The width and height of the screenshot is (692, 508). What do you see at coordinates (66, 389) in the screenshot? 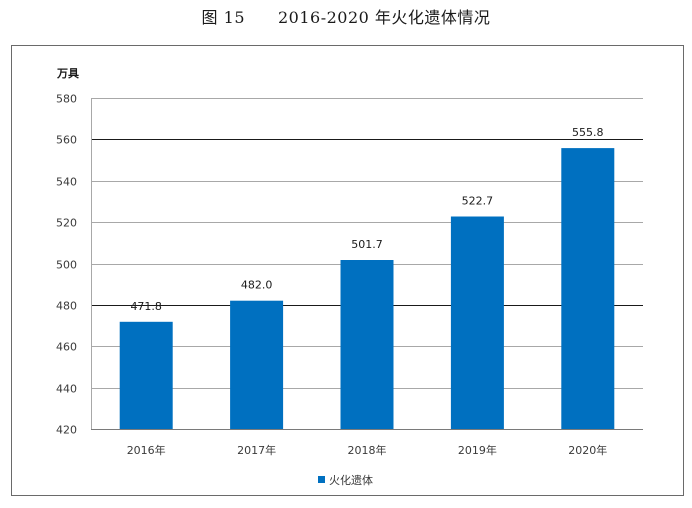
I see `y-tick-label: 440` at bounding box center [66, 389].